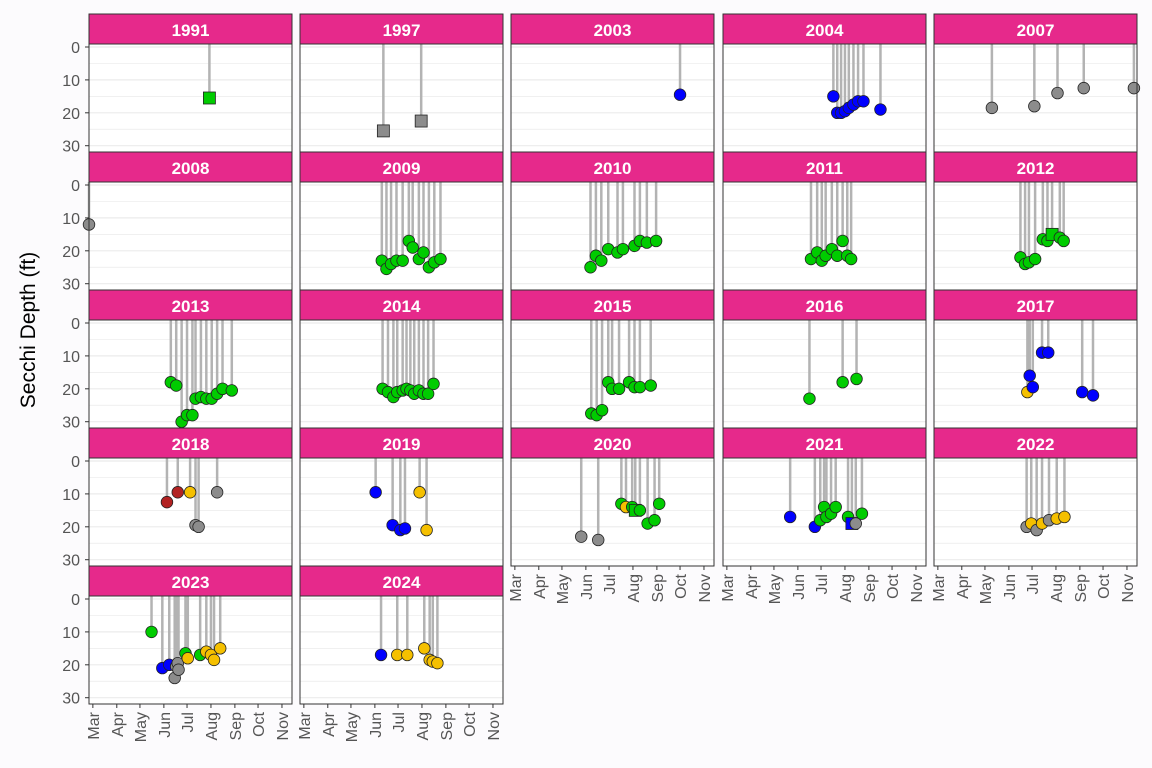  I want to click on strip-label: 2012, so click(1036, 168).